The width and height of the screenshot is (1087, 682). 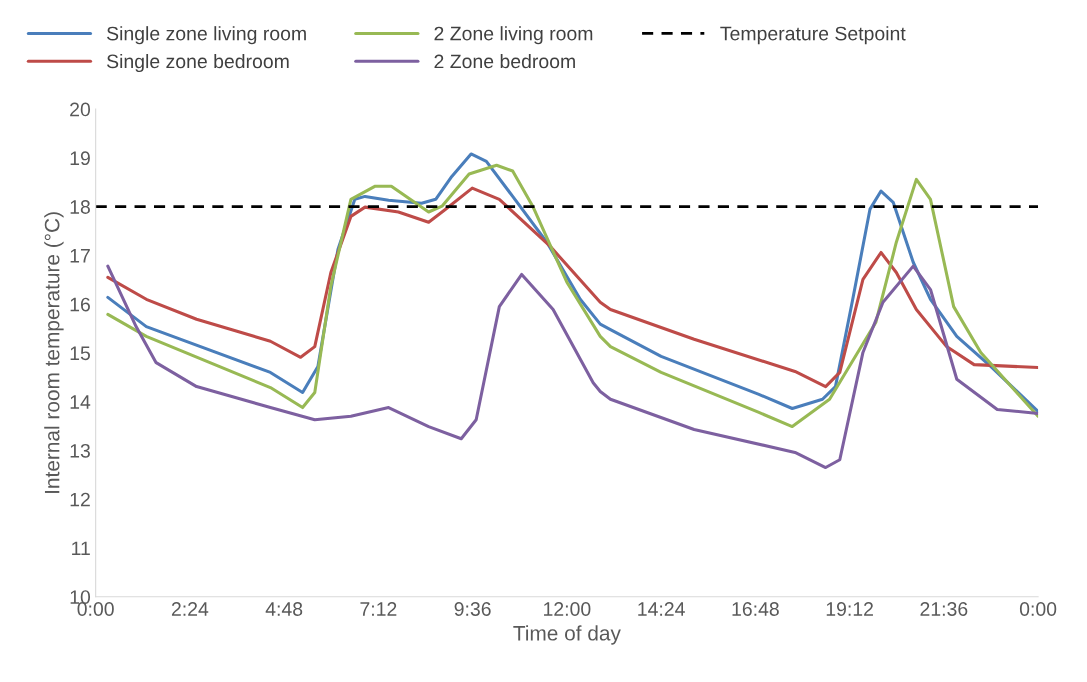 I want to click on legend-label: Temperature Setpoint, so click(x=813, y=35).